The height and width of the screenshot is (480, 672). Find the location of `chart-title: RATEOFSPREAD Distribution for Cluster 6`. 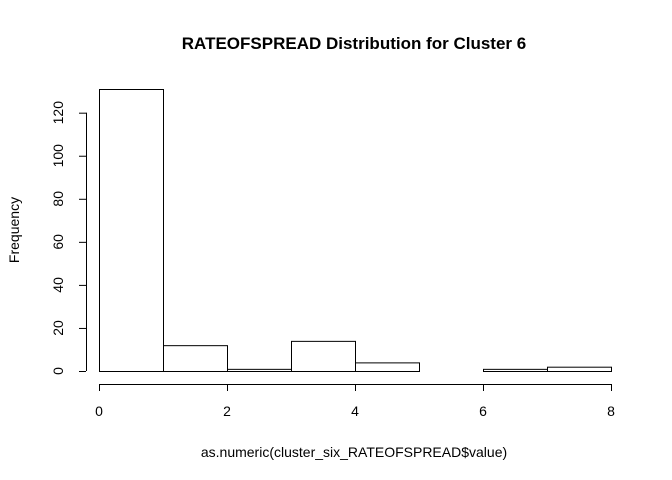

chart-title: RATEOFSPREAD Distribution for Cluster 6 is located at coordinates (354, 43).